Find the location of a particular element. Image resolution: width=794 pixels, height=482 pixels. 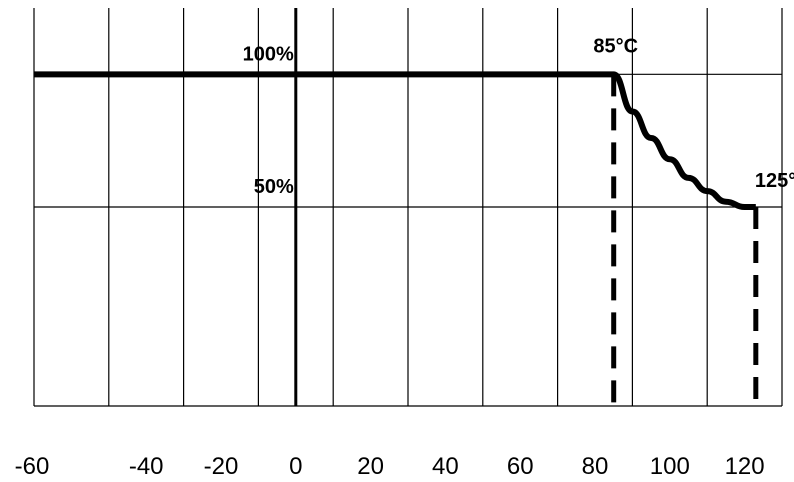

annotation-label: 50% is located at coordinates (274, 187).